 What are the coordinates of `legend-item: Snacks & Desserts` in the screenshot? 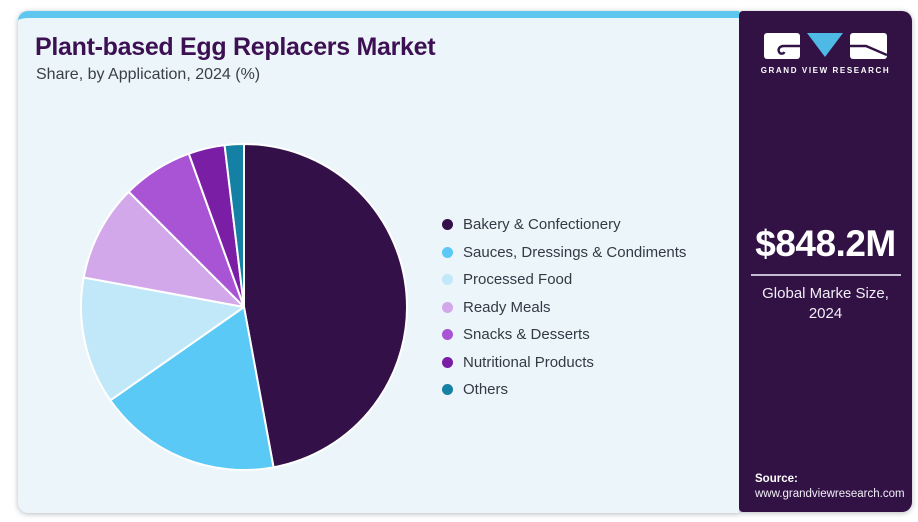 It's located at (564, 334).